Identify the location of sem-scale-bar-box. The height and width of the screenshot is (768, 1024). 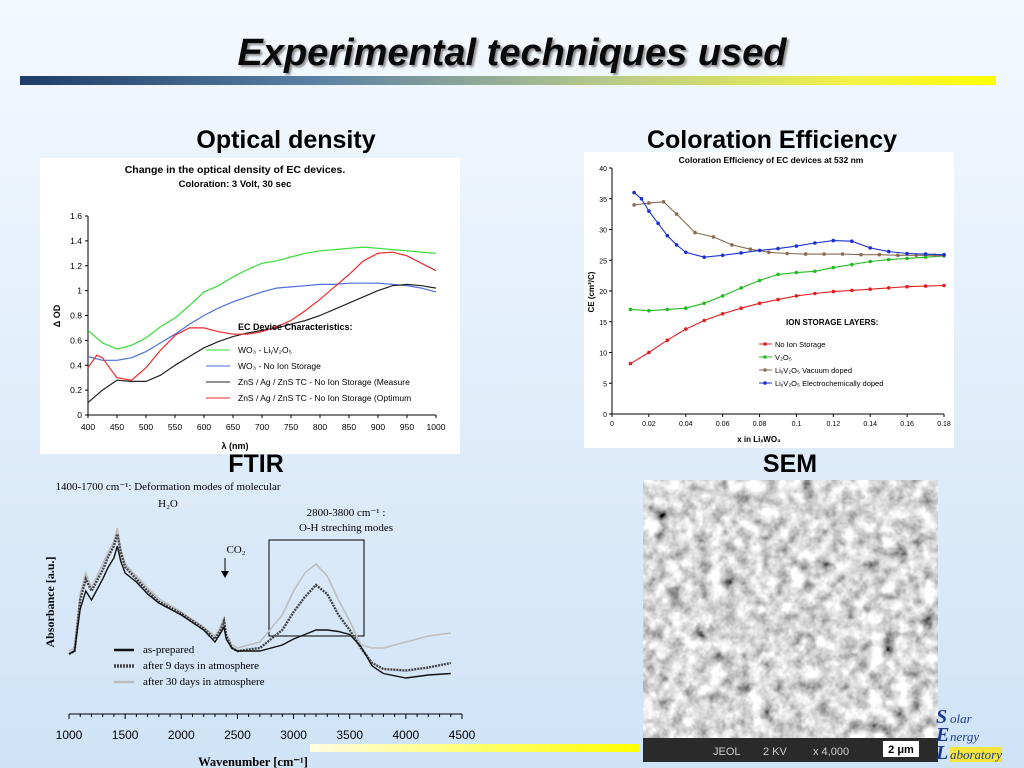
(901, 749).